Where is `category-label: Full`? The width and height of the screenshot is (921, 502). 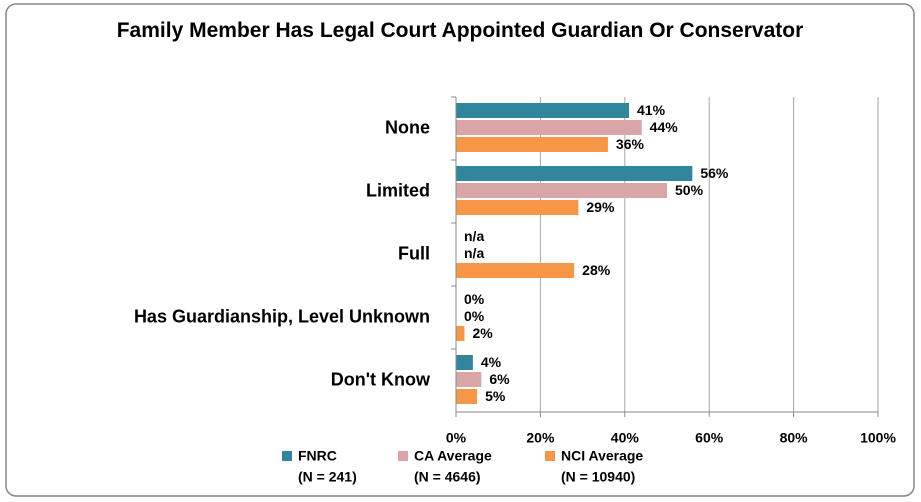 category-label: Full is located at coordinates (414, 253).